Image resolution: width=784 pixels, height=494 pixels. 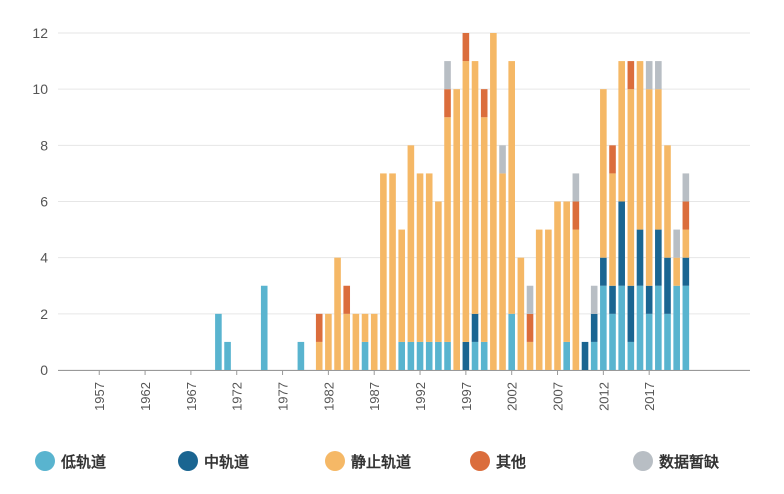 I want to click on bar-segment-1994-s0, so click(x=438, y=355).